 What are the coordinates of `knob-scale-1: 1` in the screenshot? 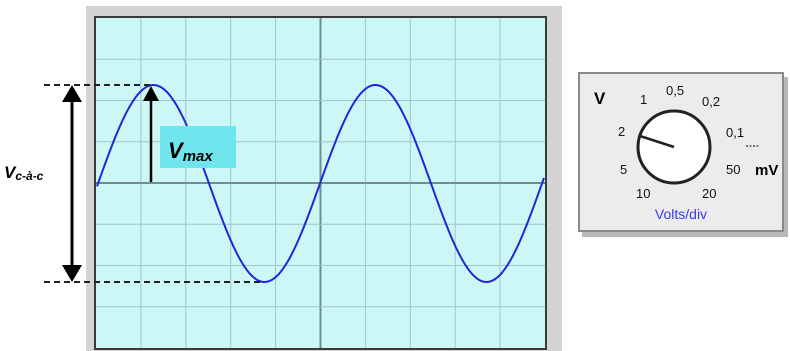 It's located at (643, 99).